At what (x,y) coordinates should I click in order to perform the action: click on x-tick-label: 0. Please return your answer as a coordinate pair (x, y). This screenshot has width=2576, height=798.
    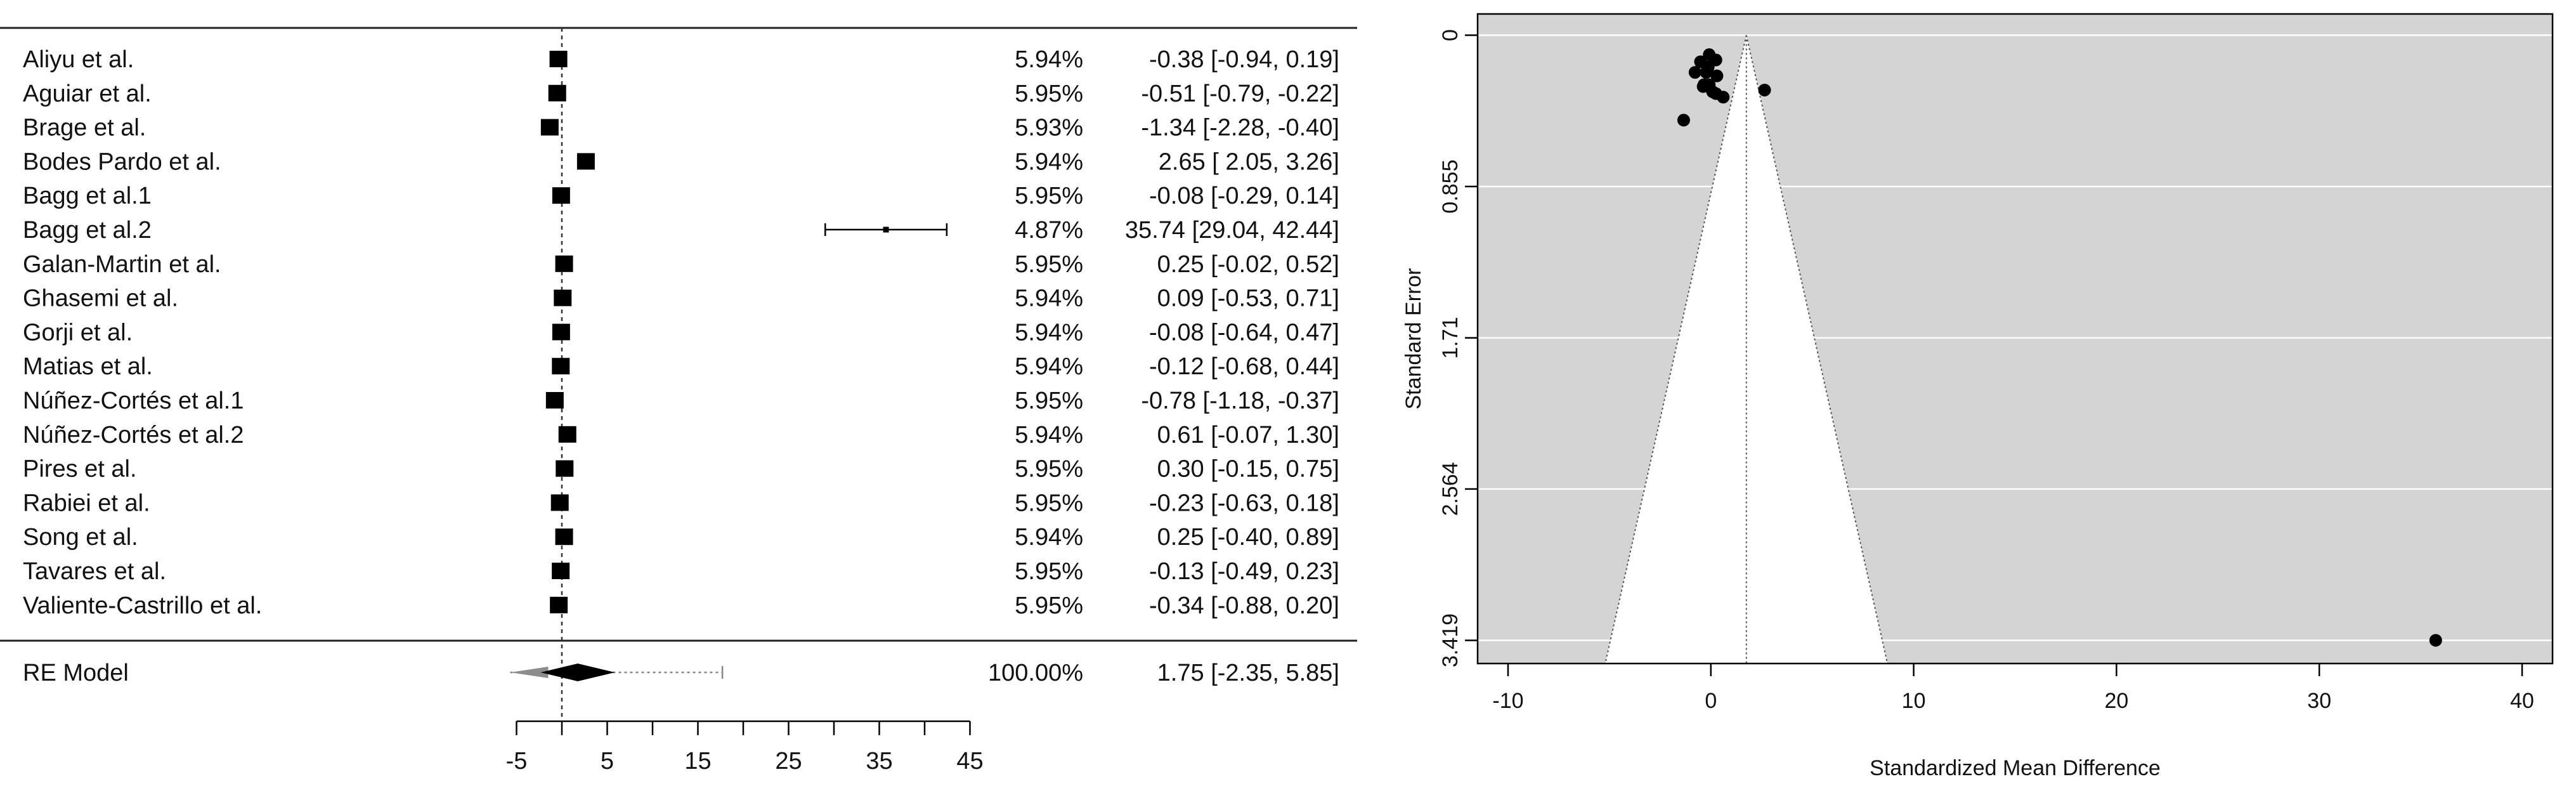
    Looking at the image, I should click on (1711, 701).